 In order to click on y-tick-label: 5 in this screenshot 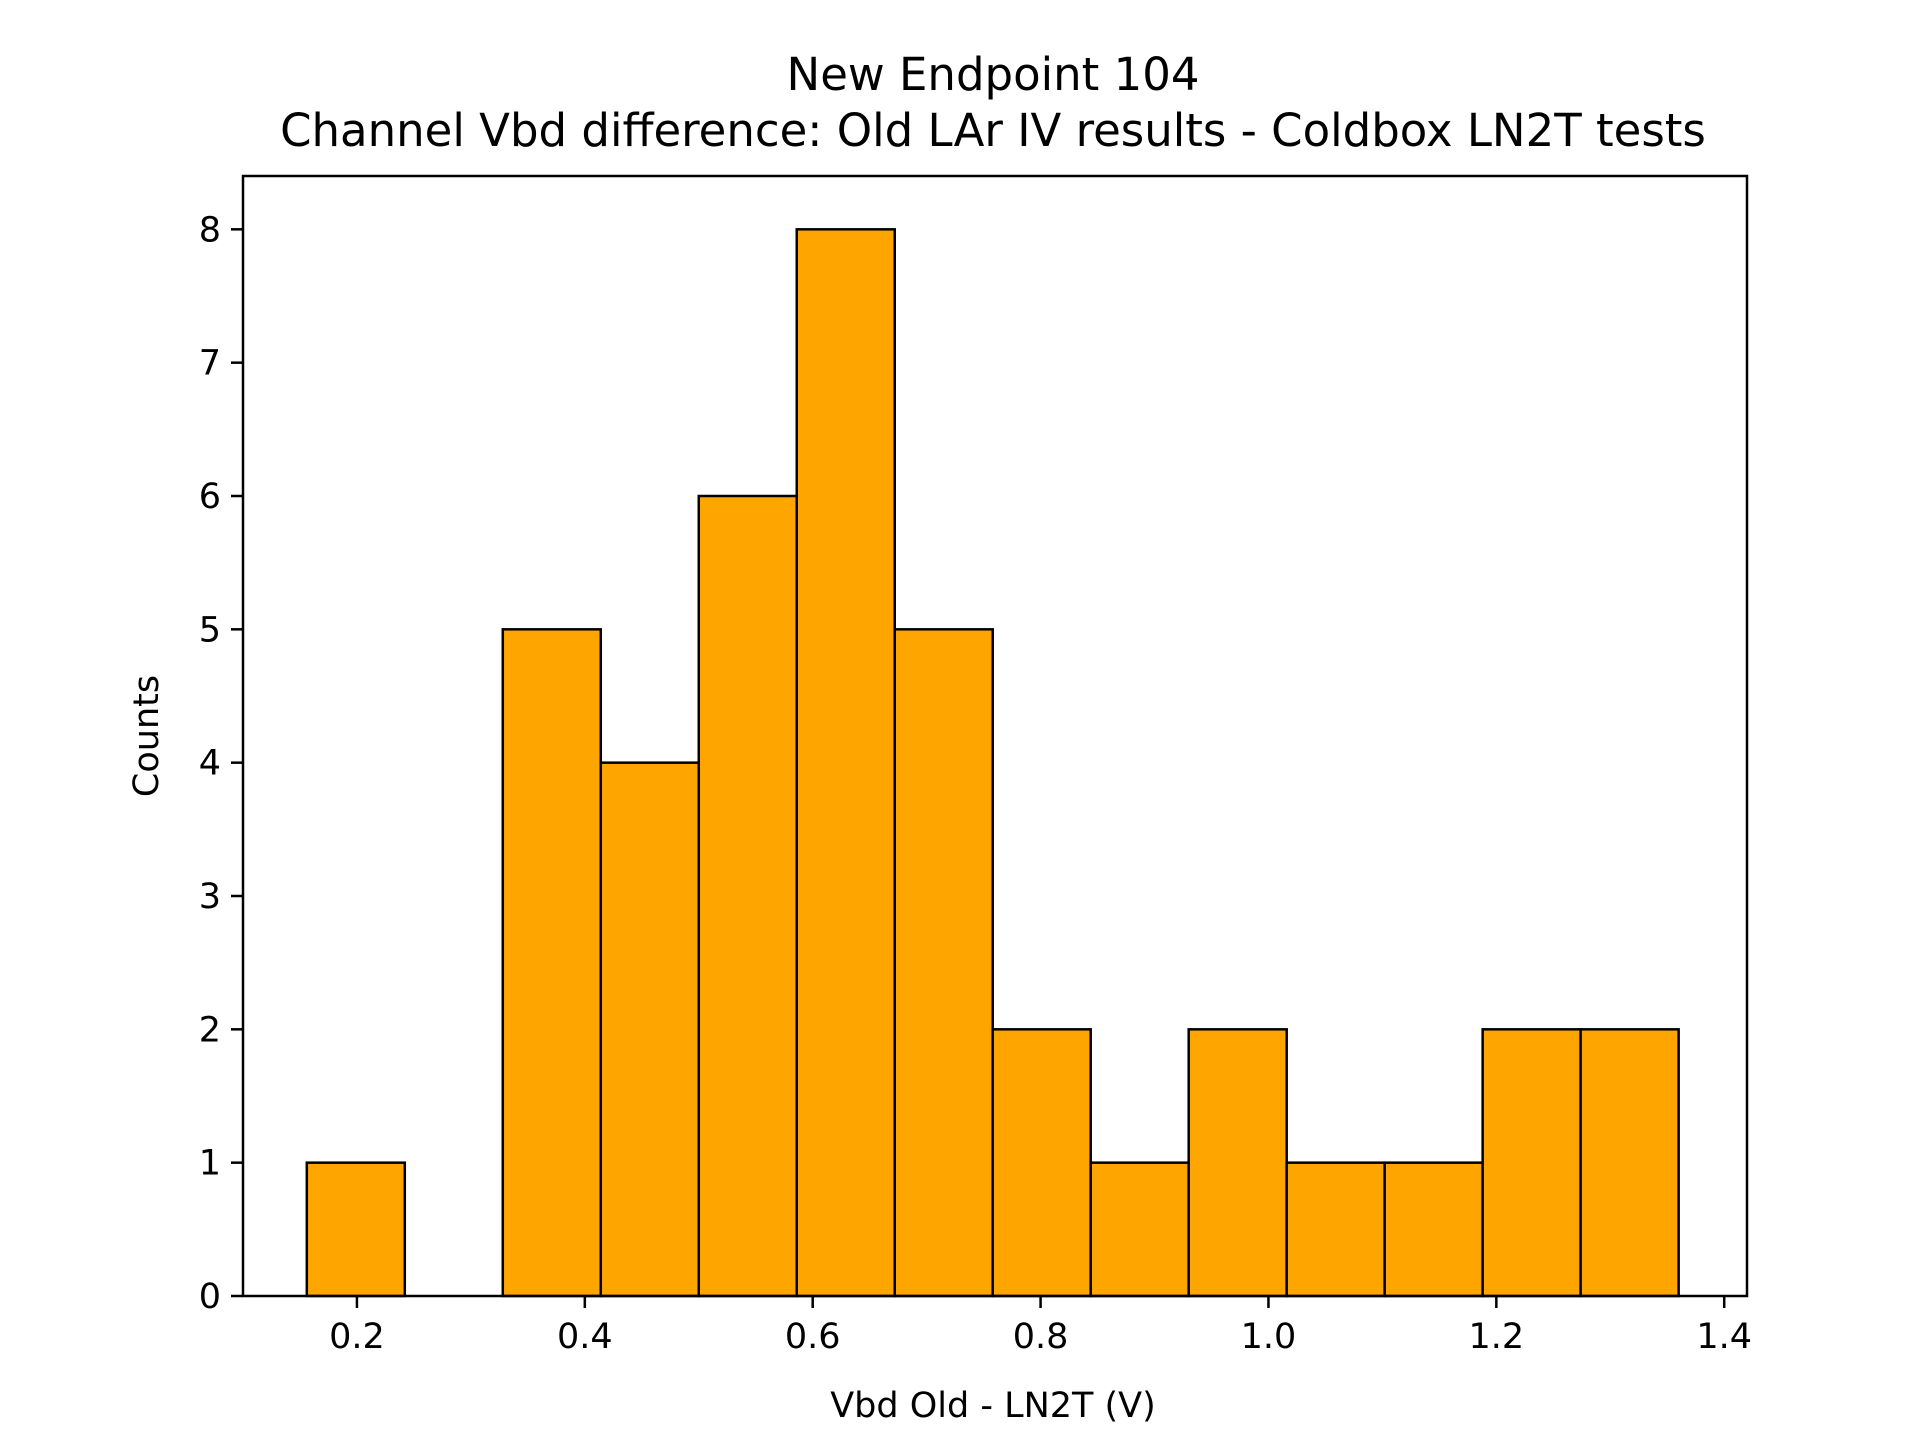, I will do `click(210, 630)`.